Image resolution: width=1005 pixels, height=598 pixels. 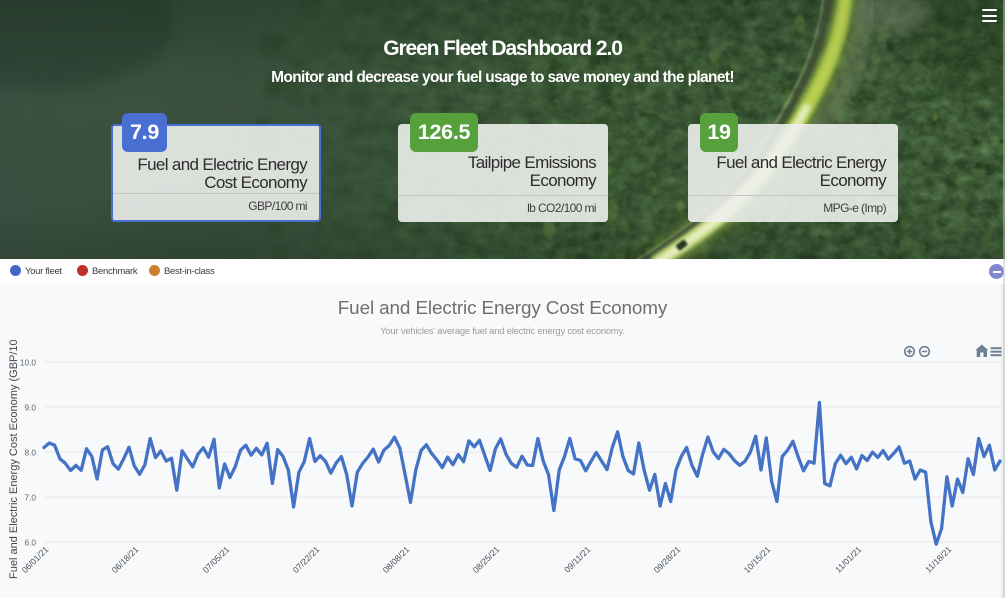 What do you see at coordinates (30, 498) in the screenshot?
I see `svg-text: 7.0` at bounding box center [30, 498].